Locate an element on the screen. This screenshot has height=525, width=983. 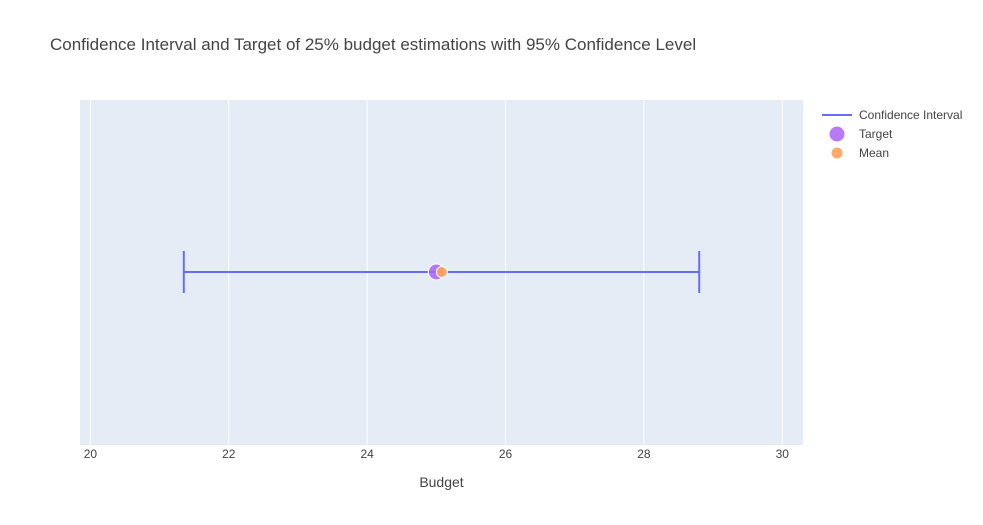
legend-label: Mean is located at coordinates (874, 153).